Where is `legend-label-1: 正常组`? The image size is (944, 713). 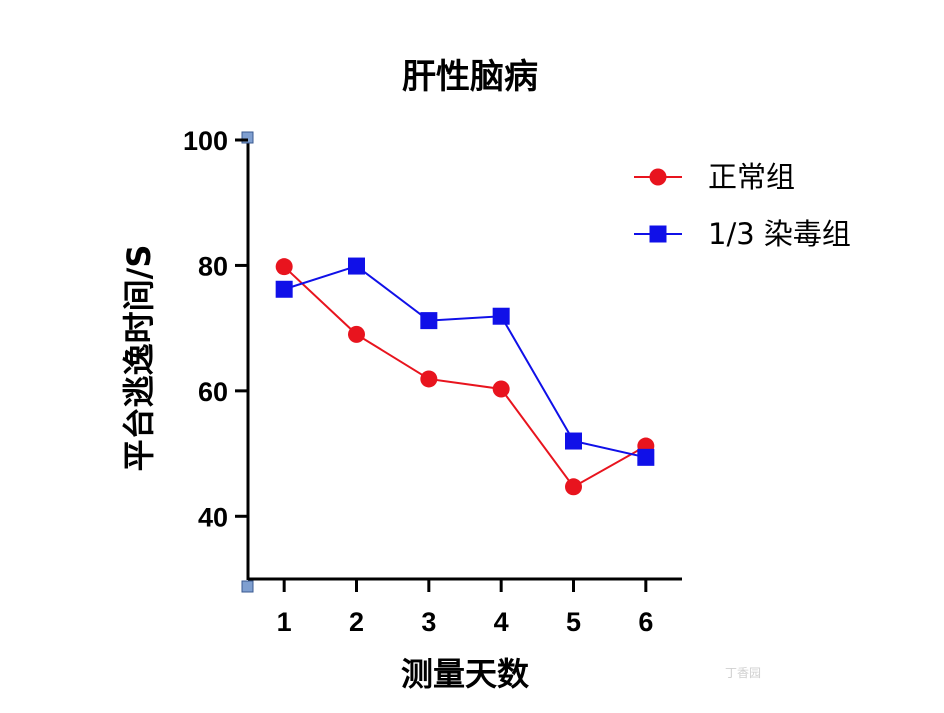
legend-label-1: 正常组 is located at coordinates (751, 177).